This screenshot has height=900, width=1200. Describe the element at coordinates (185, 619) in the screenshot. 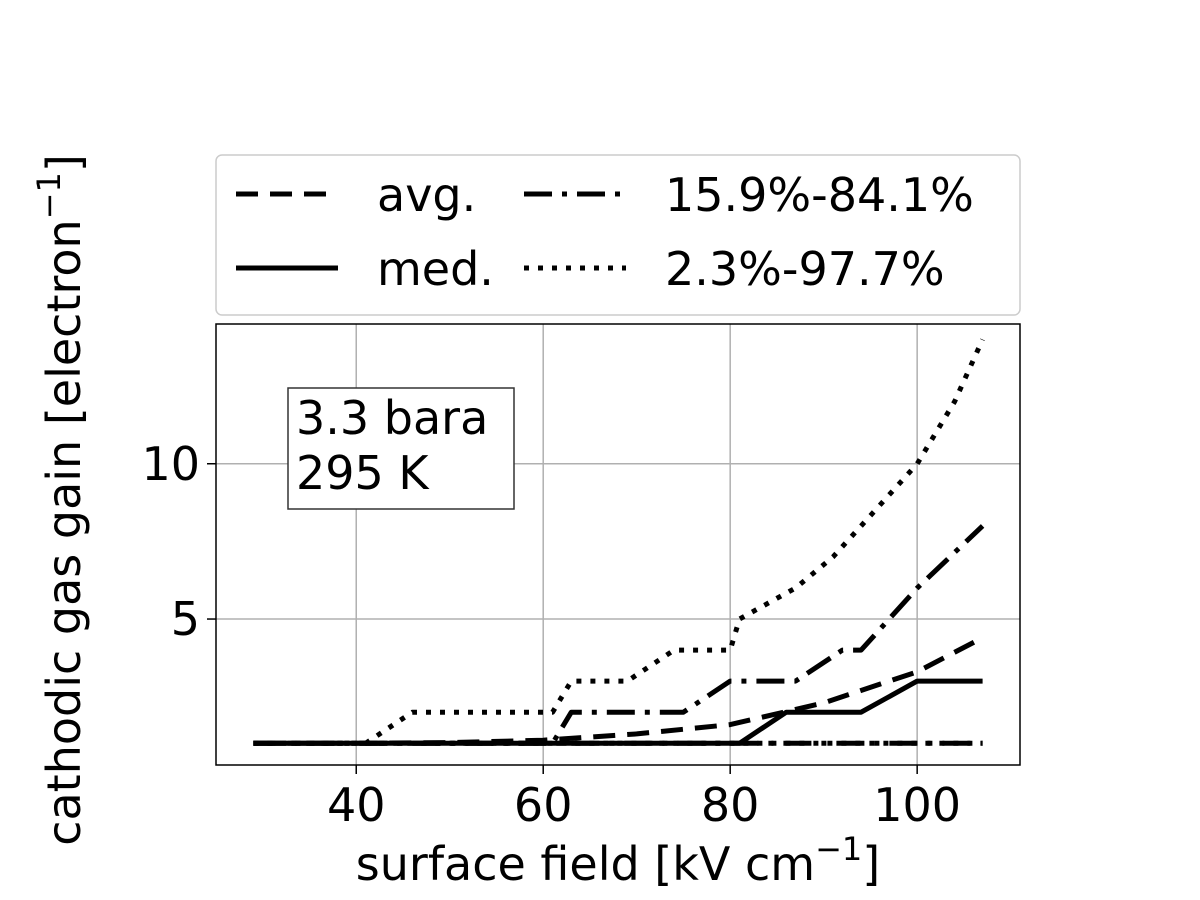

I see `y-tick-label-0: 5` at that location.